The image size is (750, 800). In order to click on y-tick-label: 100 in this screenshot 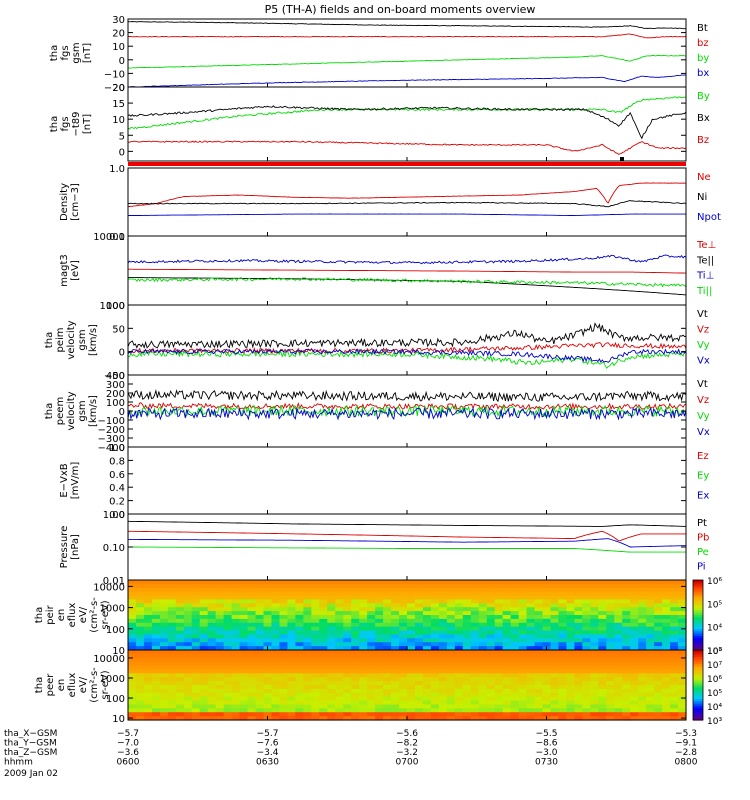, I will do `click(115, 630)`.